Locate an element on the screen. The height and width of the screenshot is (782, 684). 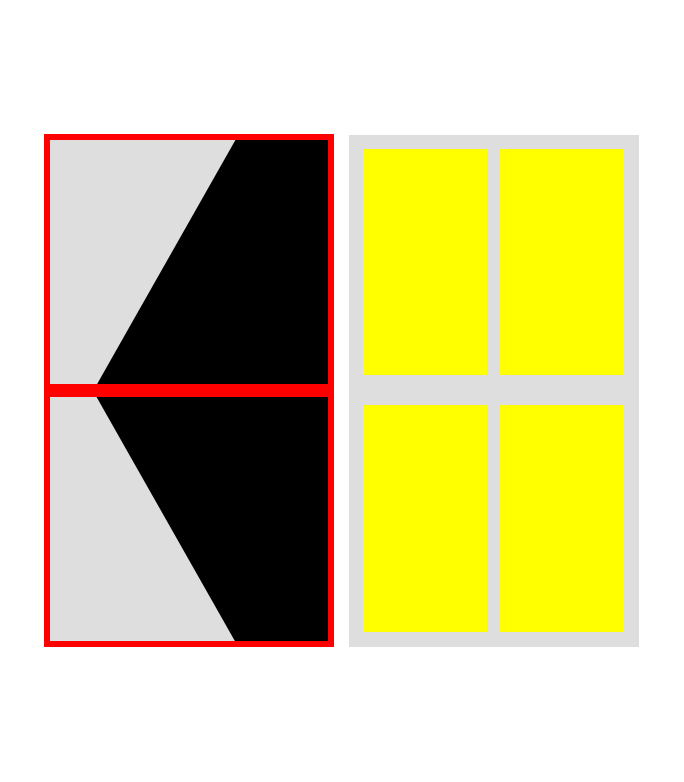
yellow-tile-bottom-left is located at coordinates (425, 518).